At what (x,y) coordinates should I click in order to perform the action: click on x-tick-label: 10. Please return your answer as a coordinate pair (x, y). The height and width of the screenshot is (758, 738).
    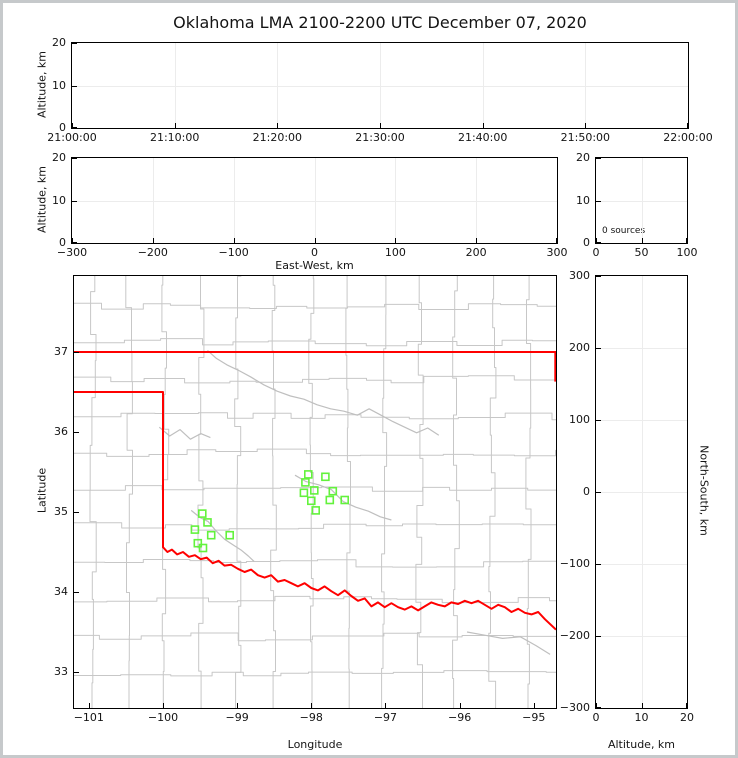
    Looking at the image, I should click on (641, 717).